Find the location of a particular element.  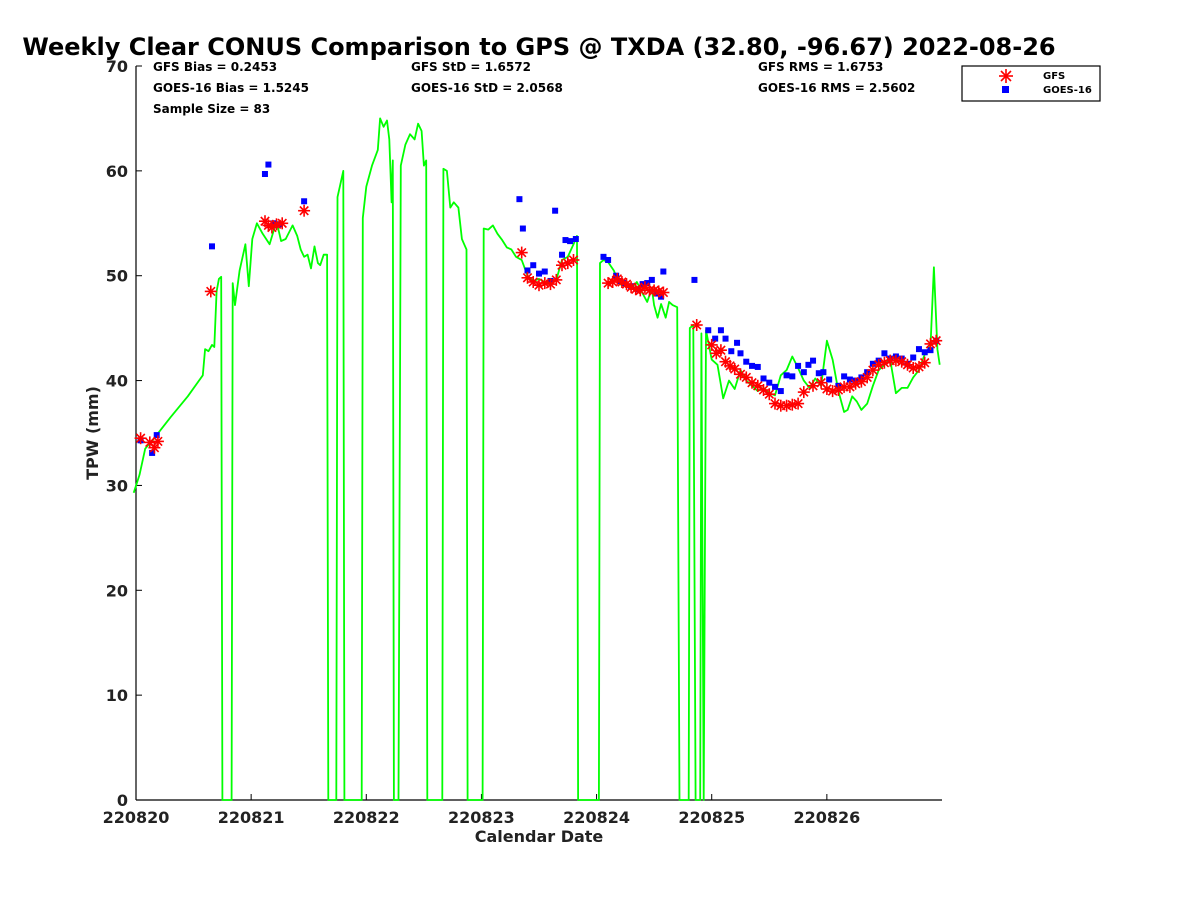

x-tick-label: 220822 is located at coordinates (366, 817).